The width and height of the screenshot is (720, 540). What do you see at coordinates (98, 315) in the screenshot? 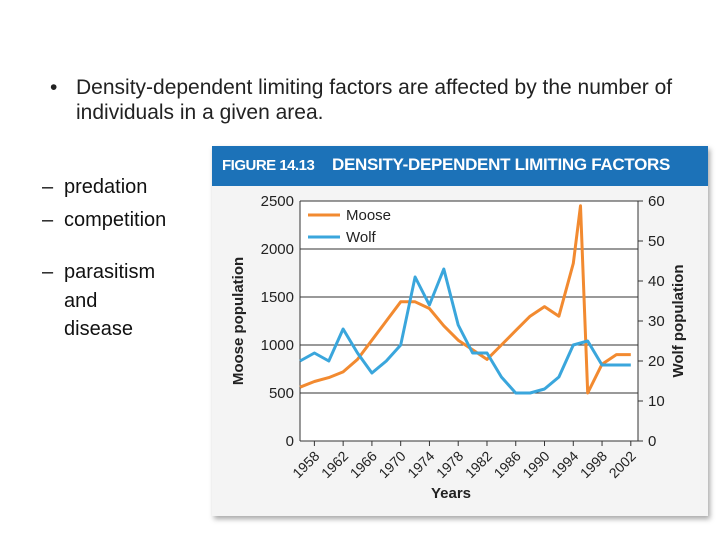
I see `sub-text: and disease` at bounding box center [98, 315].